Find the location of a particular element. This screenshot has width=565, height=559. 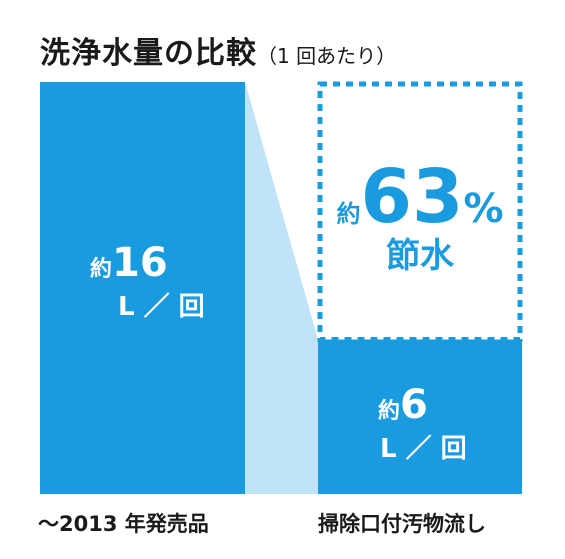

reduction-connector is located at coordinates (281, 288).